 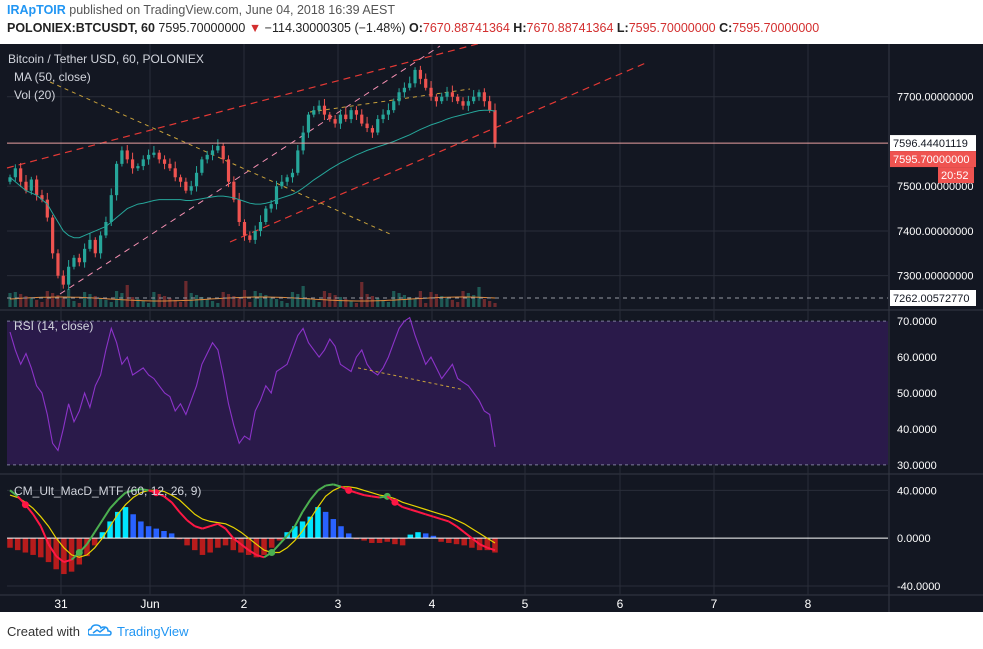 I want to click on author-link: IRApTOIR, so click(x=36, y=10).